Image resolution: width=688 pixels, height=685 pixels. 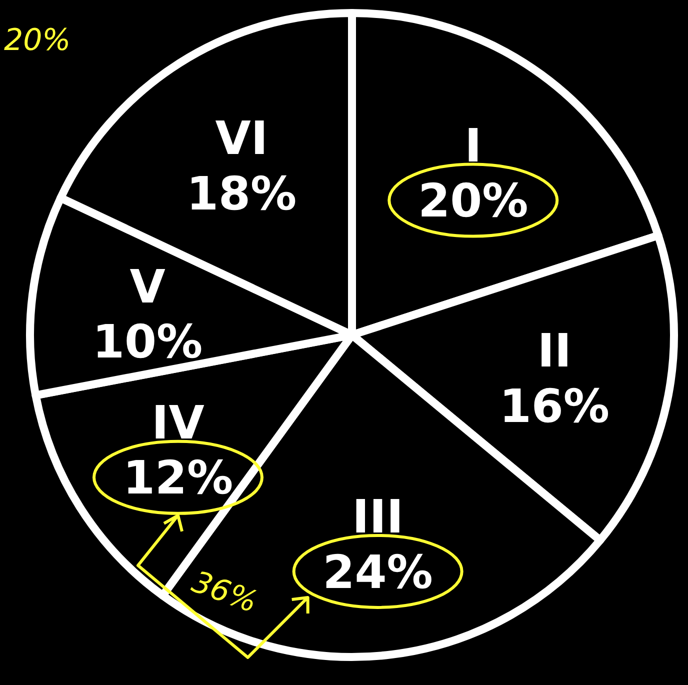 What do you see at coordinates (178, 423) in the screenshot?
I see `slice-label: IV` at bounding box center [178, 423].